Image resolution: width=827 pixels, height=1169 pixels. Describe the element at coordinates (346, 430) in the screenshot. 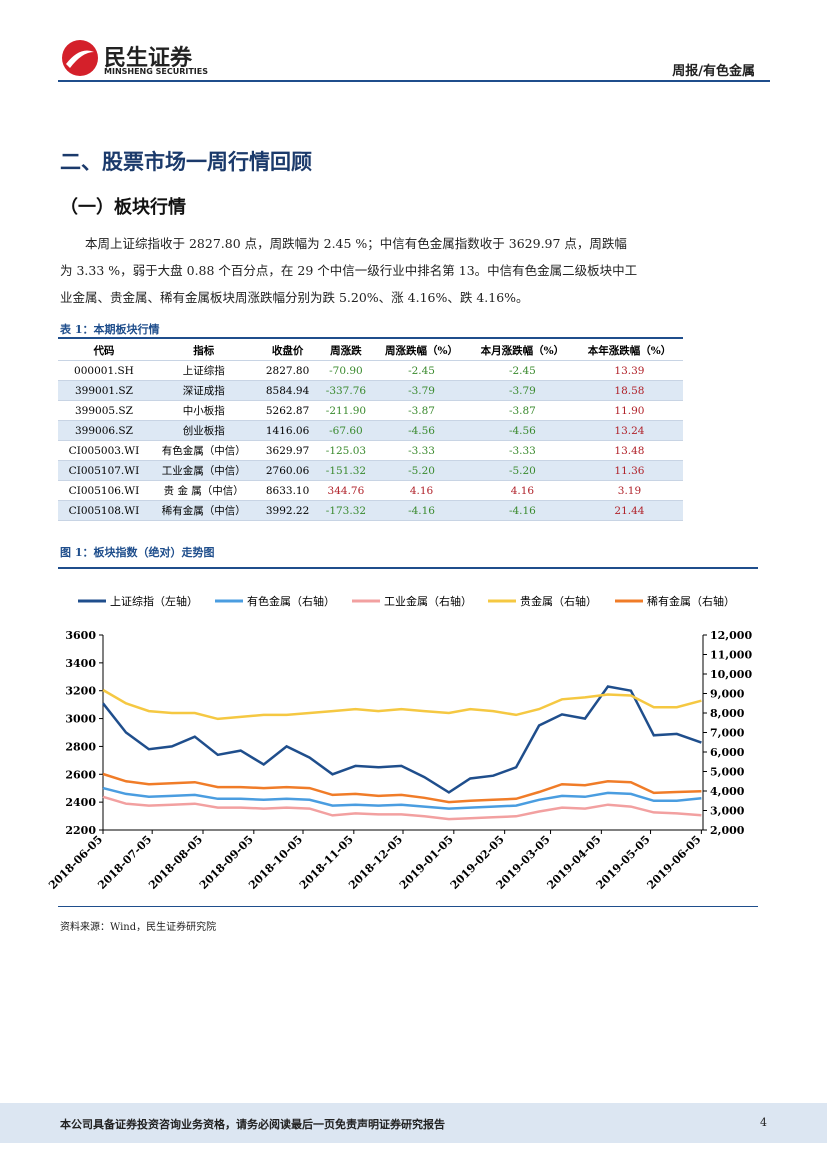

I see `table-cell: -67.60` at that location.